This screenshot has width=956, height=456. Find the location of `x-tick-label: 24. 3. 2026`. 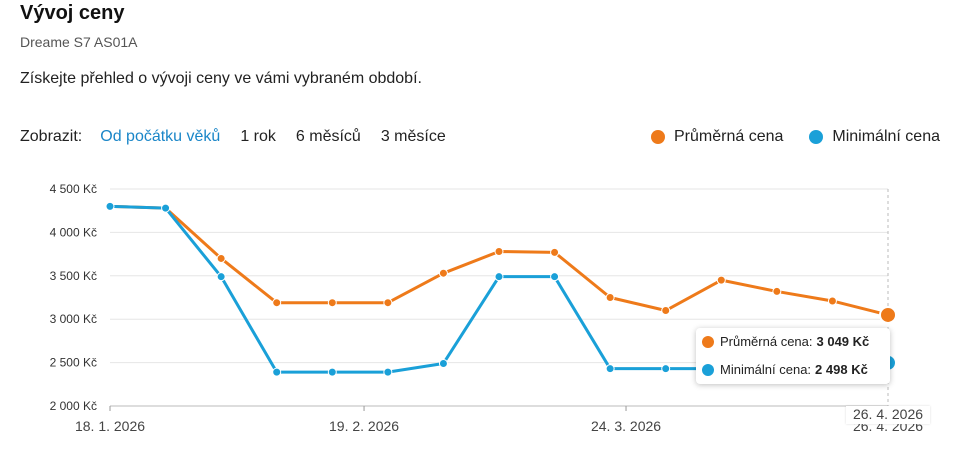

x-tick-label: 24. 3. 2026 is located at coordinates (626, 426).